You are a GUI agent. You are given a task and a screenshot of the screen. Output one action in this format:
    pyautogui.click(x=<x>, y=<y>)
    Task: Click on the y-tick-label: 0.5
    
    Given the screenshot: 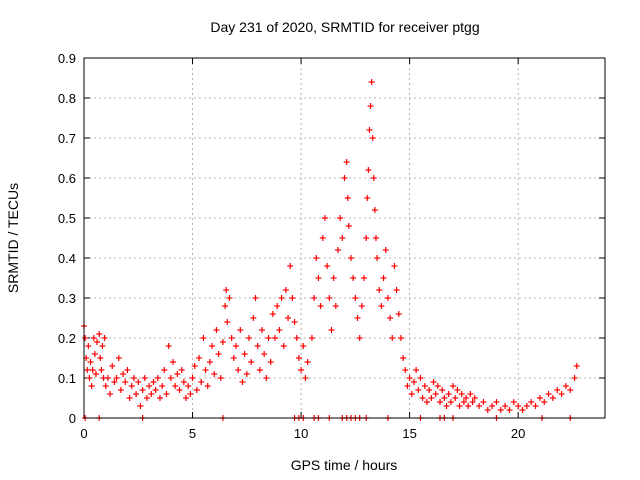 What is the action you would take?
    pyautogui.click(x=67, y=218)
    